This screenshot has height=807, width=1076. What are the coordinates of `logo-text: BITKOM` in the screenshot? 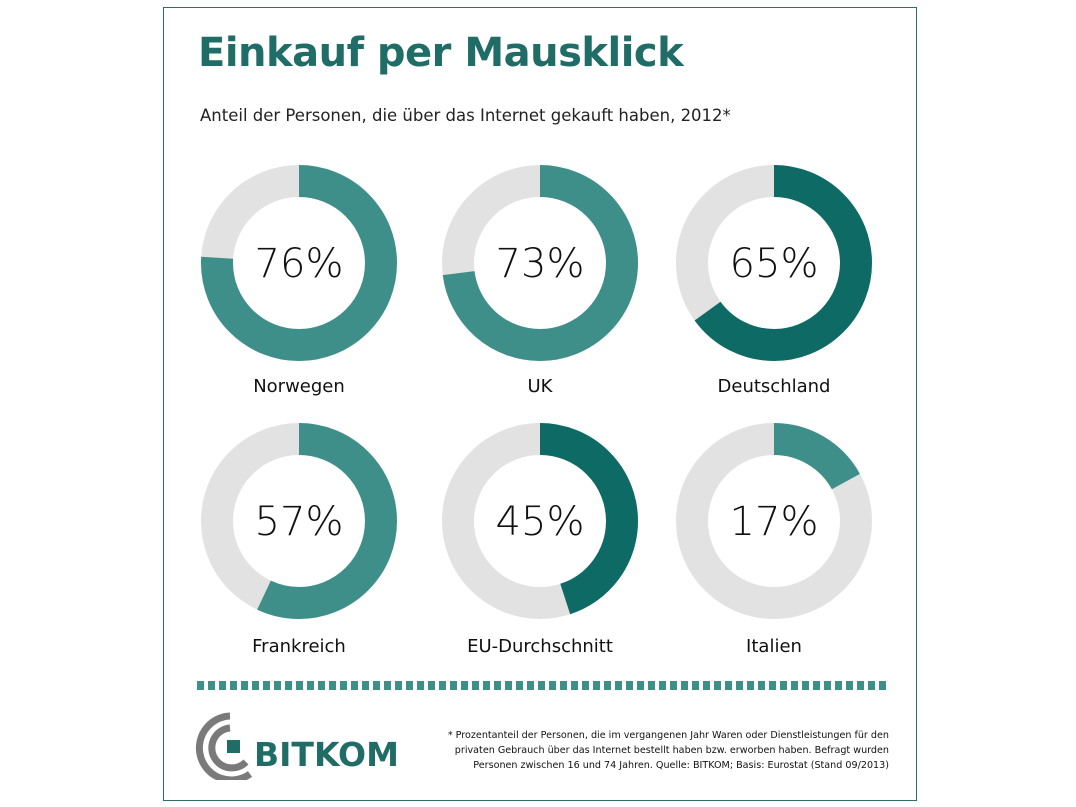 It's located at (326, 754).